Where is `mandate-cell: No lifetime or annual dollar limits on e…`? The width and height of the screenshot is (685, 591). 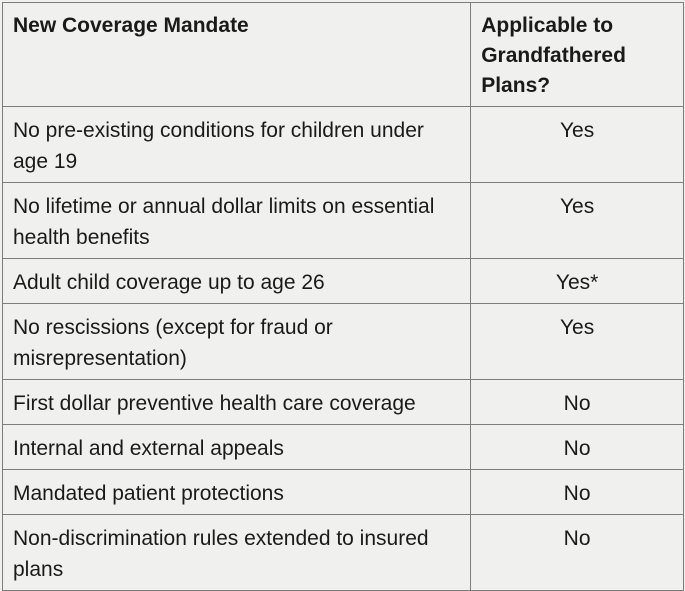 mandate-cell: No lifetime or annual dollar limits on e… is located at coordinates (236, 220).